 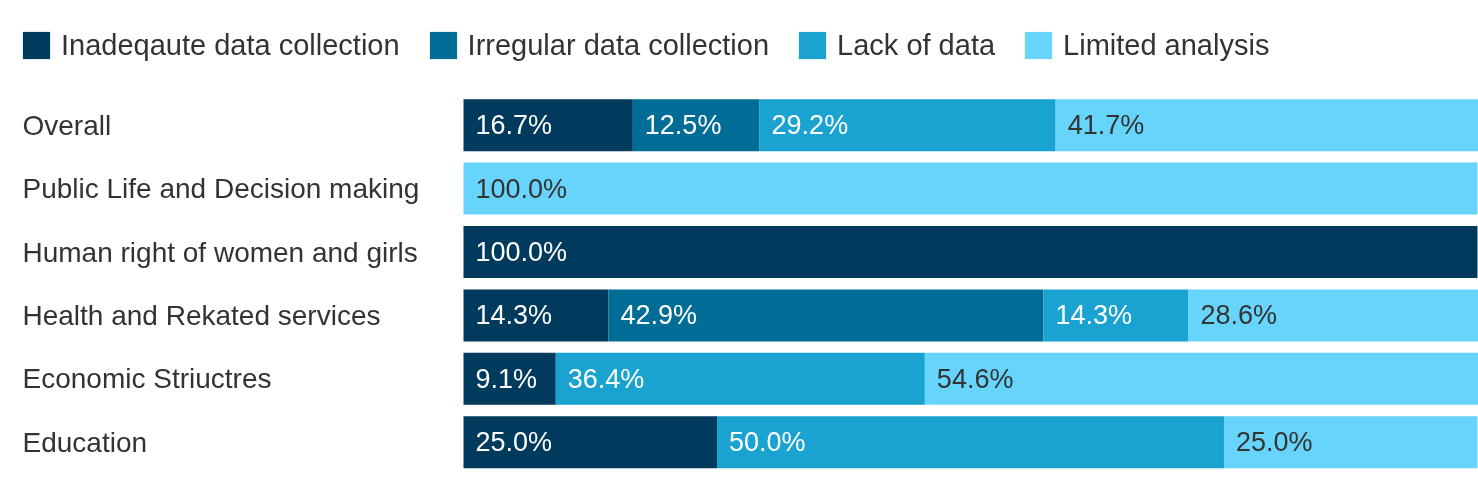 I want to click on legend-label: Inadeqaute data collection, so click(x=230, y=45).